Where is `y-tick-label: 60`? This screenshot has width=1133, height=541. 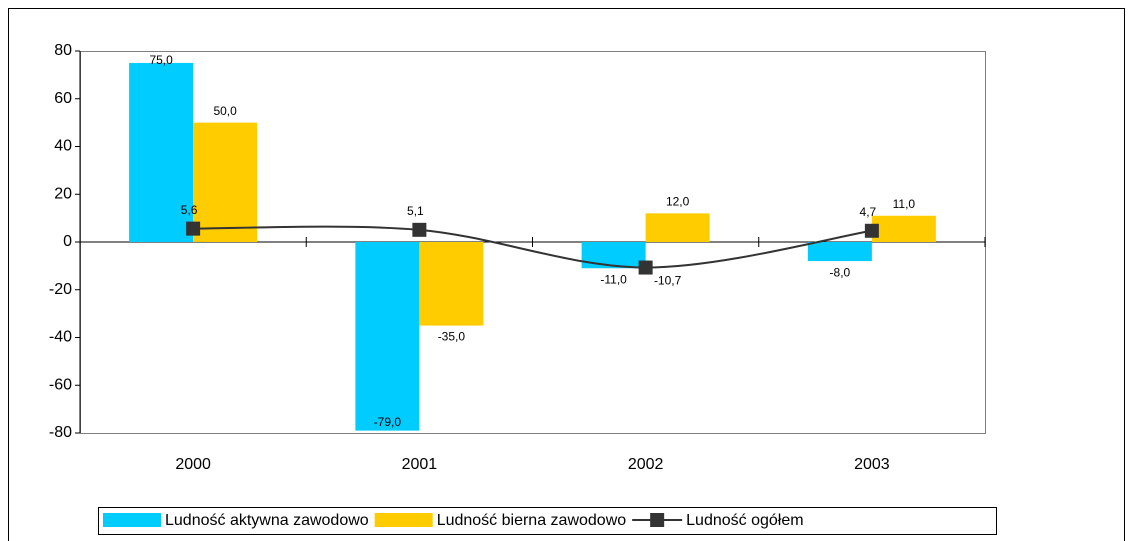
y-tick-label: 60 is located at coordinates (63, 98).